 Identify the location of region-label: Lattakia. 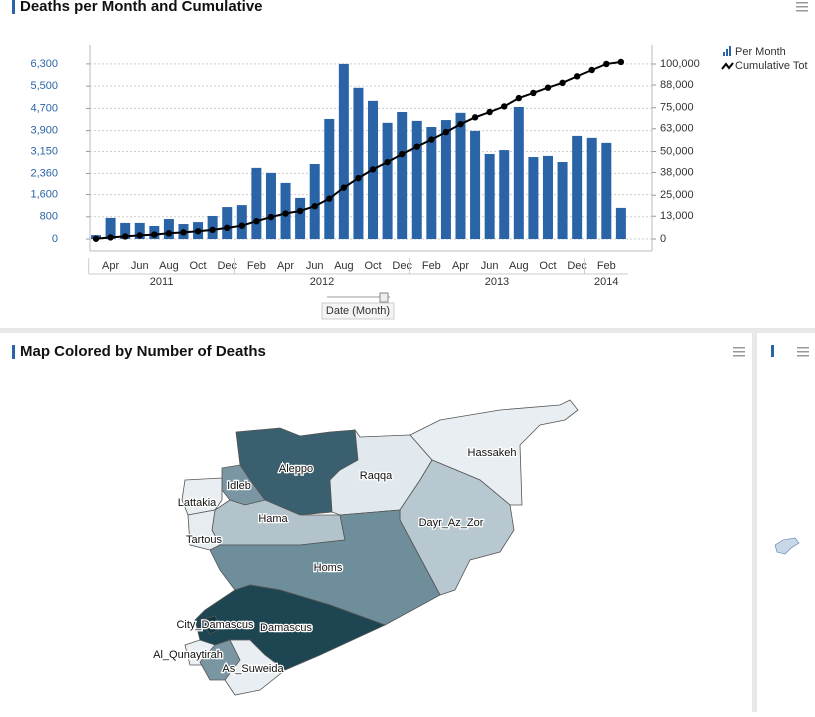
(197, 503).